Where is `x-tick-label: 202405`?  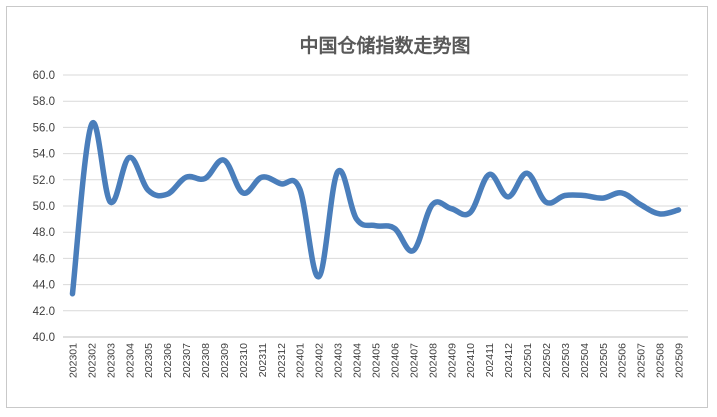
x-tick-label: 202405 is located at coordinates (377, 360).